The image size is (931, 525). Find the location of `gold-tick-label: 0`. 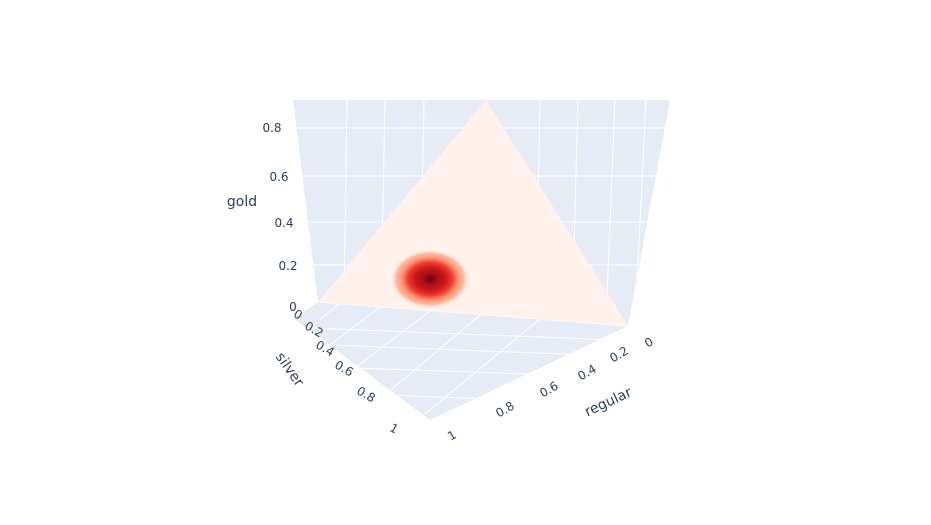

gold-tick-label: 0 is located at coordinates (293, 307).